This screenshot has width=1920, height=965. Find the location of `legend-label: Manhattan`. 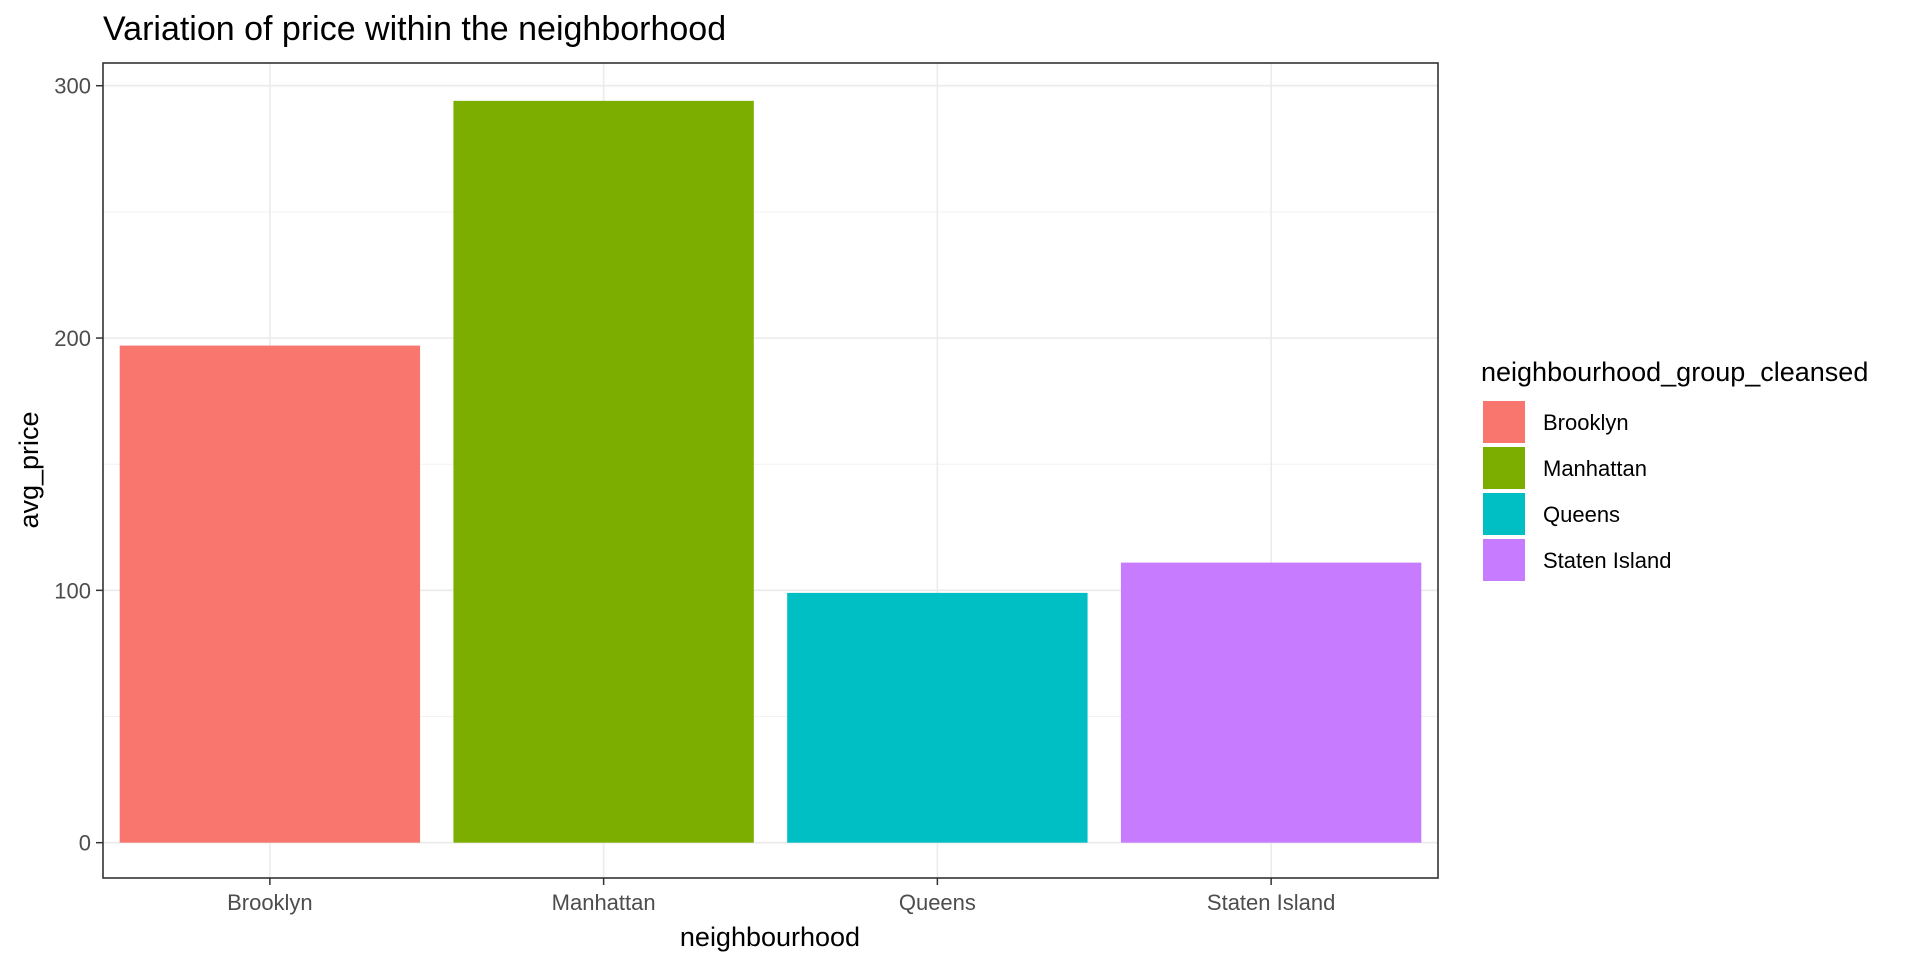

legend-label: Manhattan is located at coordinates (1595, 468).